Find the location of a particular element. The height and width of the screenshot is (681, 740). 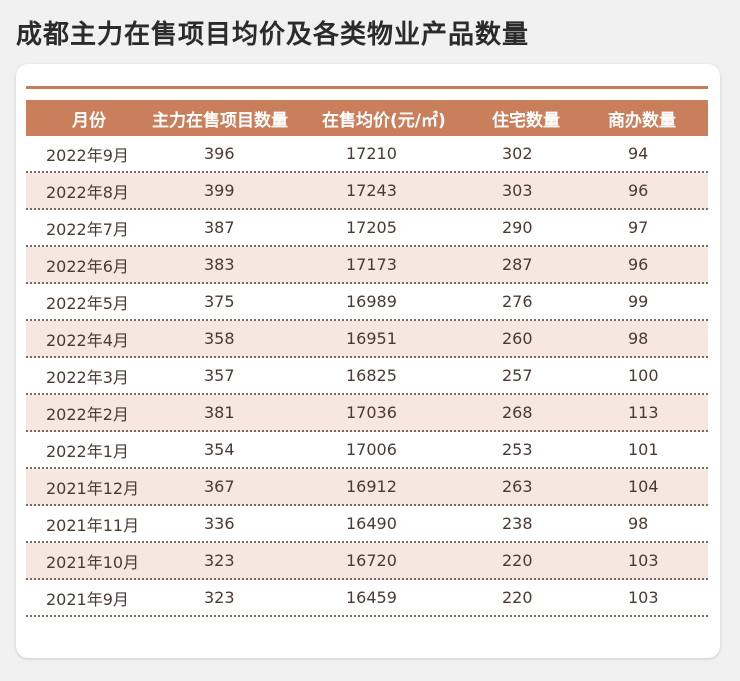

table-row: 2022年6月 383 17173 287 96 is located at coordinates (367, 265).